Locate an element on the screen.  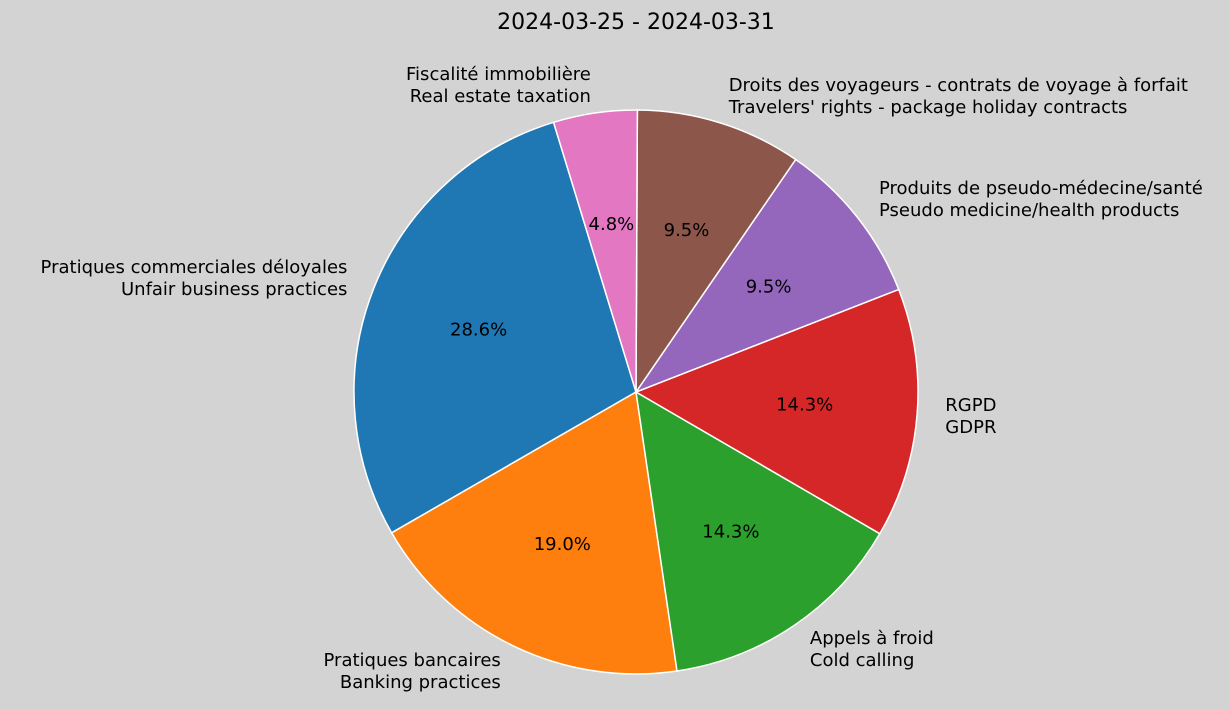
percent-labels: 28.6% 19.0% 14.3% 14.3% 9.5% 9.5% 4.8% is located at coordinates (641, 384).